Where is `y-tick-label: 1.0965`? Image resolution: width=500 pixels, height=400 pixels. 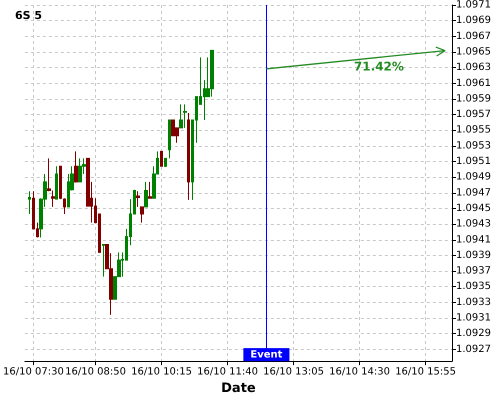
y-tick-label: 1.0965 is located at coordinates (473, 52).